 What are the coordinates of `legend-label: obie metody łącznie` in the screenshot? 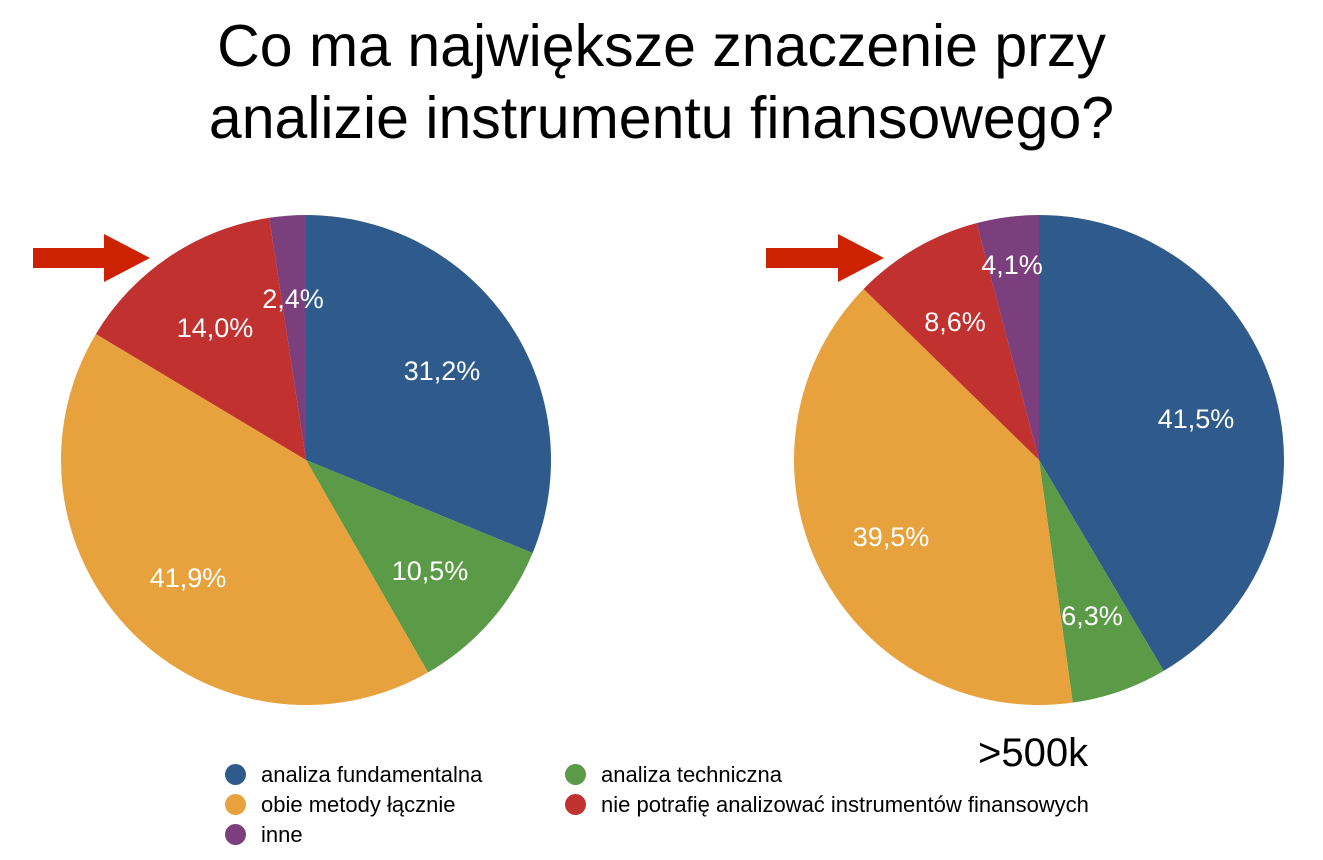 It's located at (358, 804).